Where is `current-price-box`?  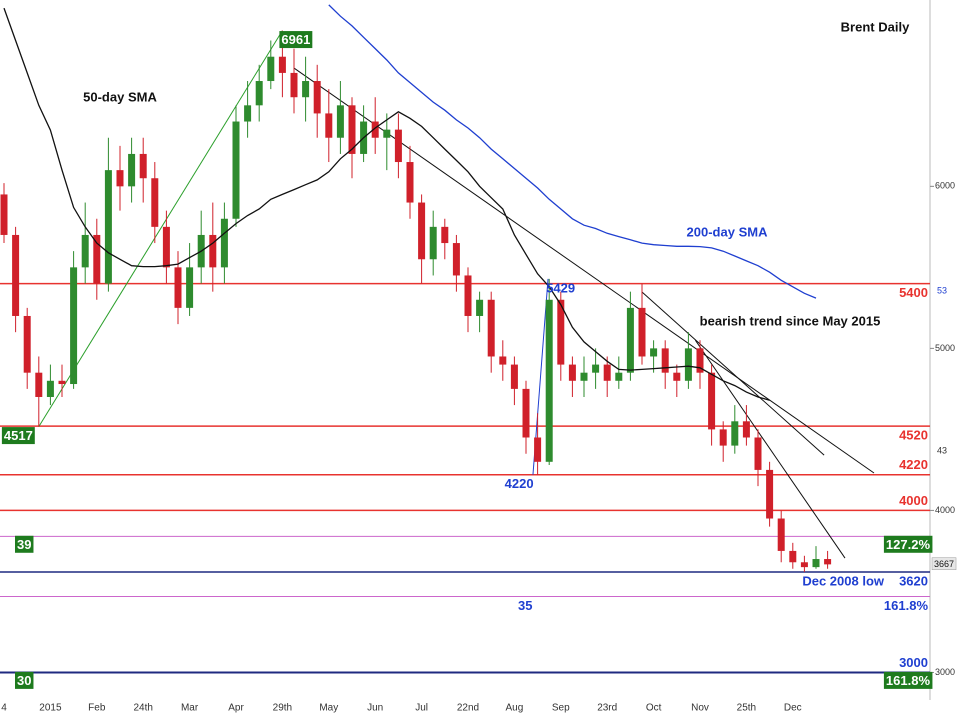
current-price-box is located at coordinates (944, 563).